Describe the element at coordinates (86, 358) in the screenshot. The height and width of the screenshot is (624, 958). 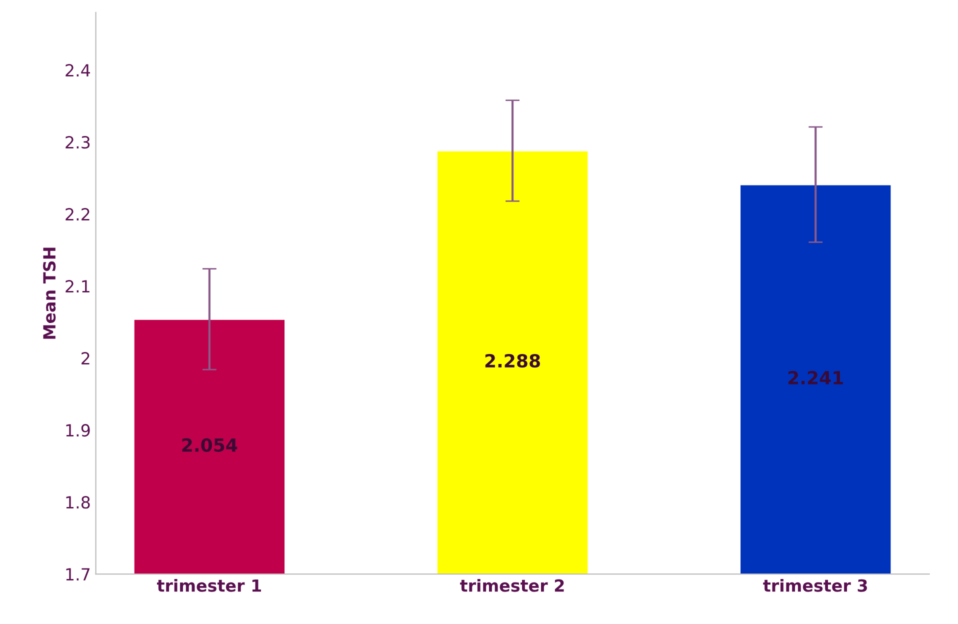
I see `y-tick-label: 2` at that location.